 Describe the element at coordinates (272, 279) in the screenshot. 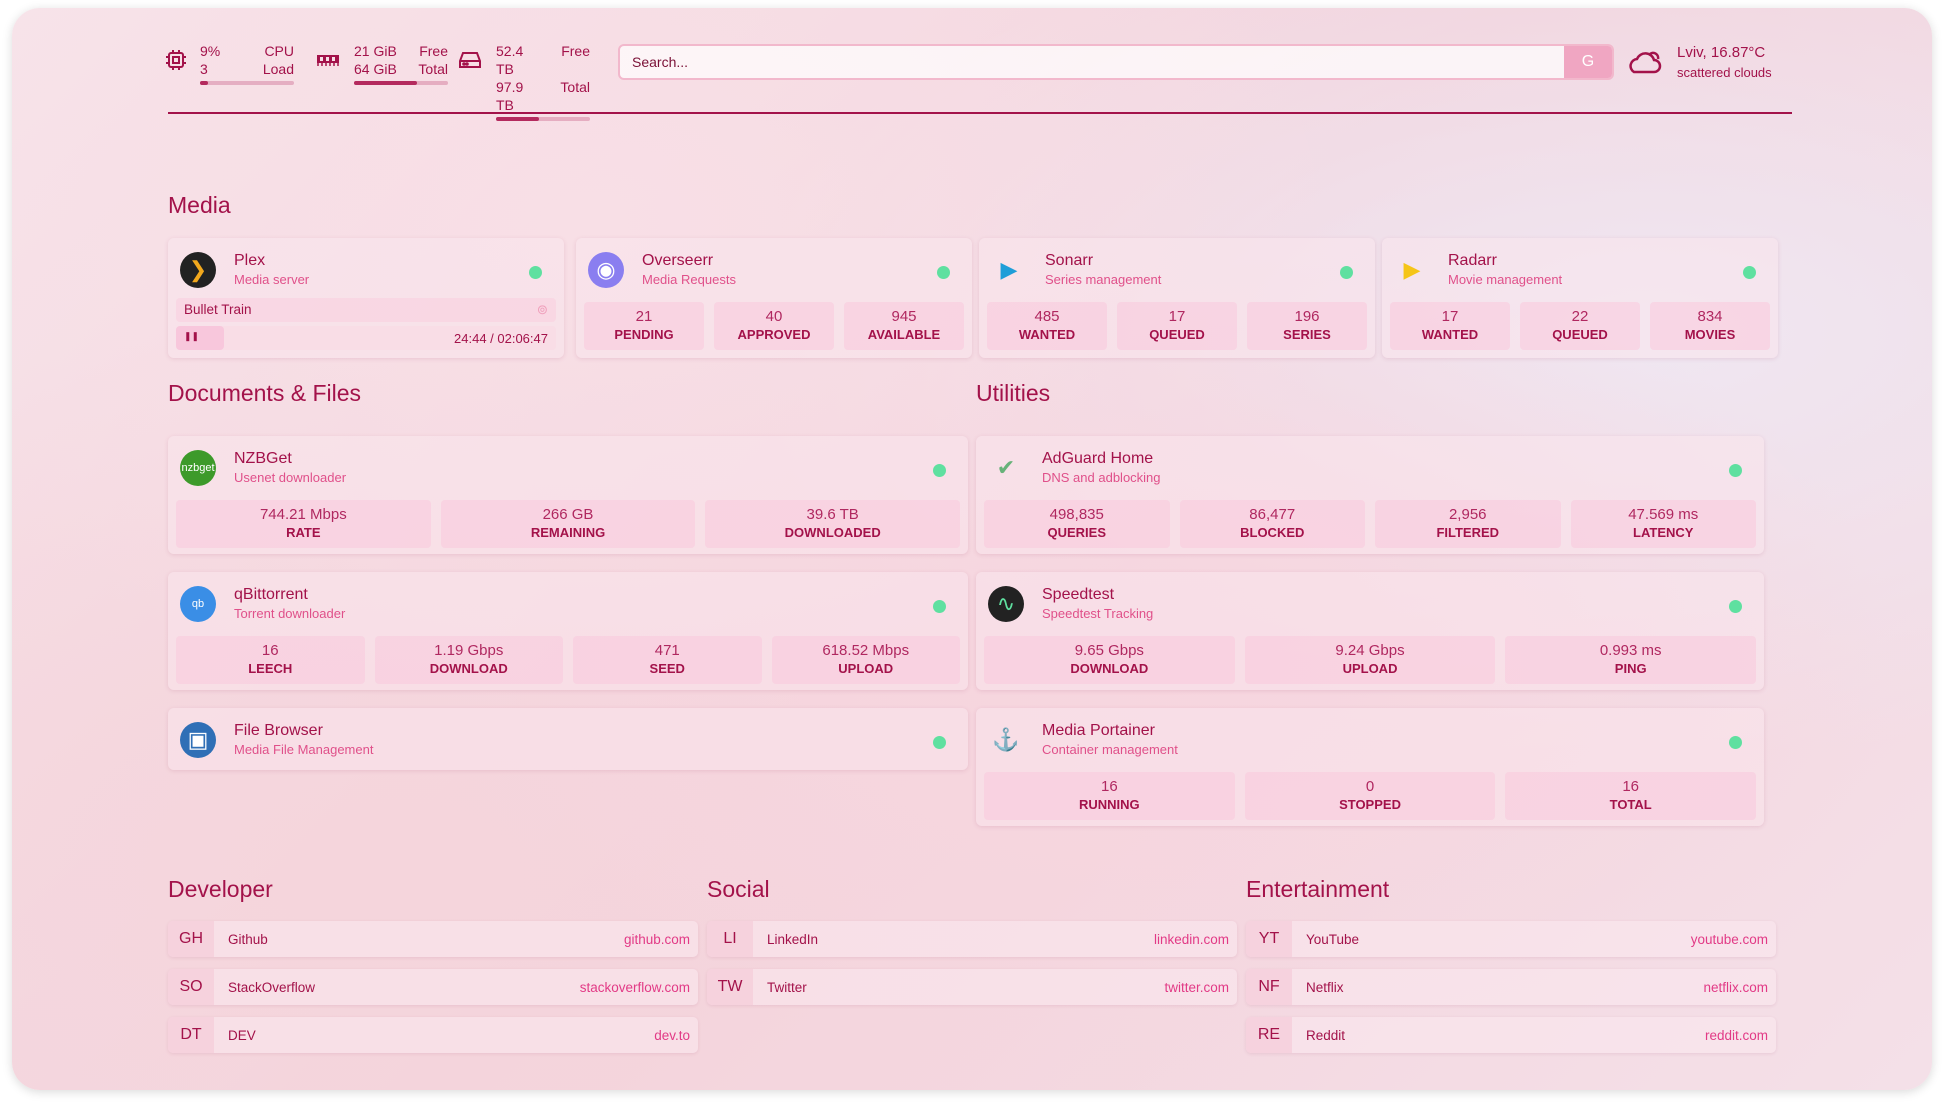

I see `service-description: Media server` at that location.